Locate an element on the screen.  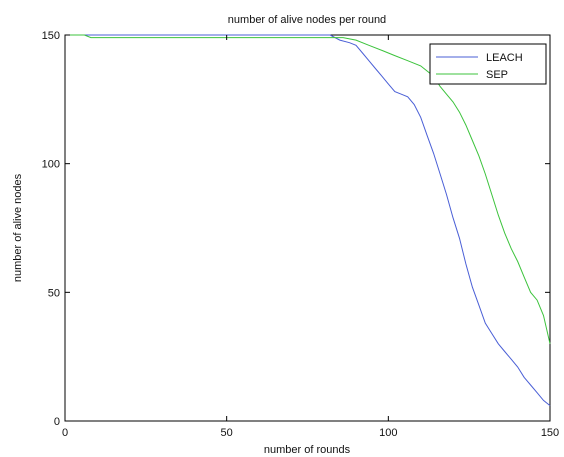
x-tick-label: 0 is located at coordinates (65, 433).